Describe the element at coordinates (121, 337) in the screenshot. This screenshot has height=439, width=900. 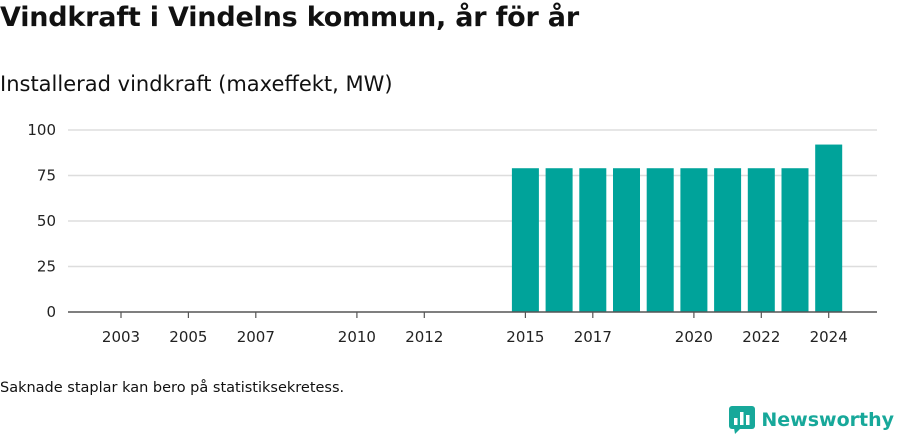
I see `x-tick-label: 2003` at that location.